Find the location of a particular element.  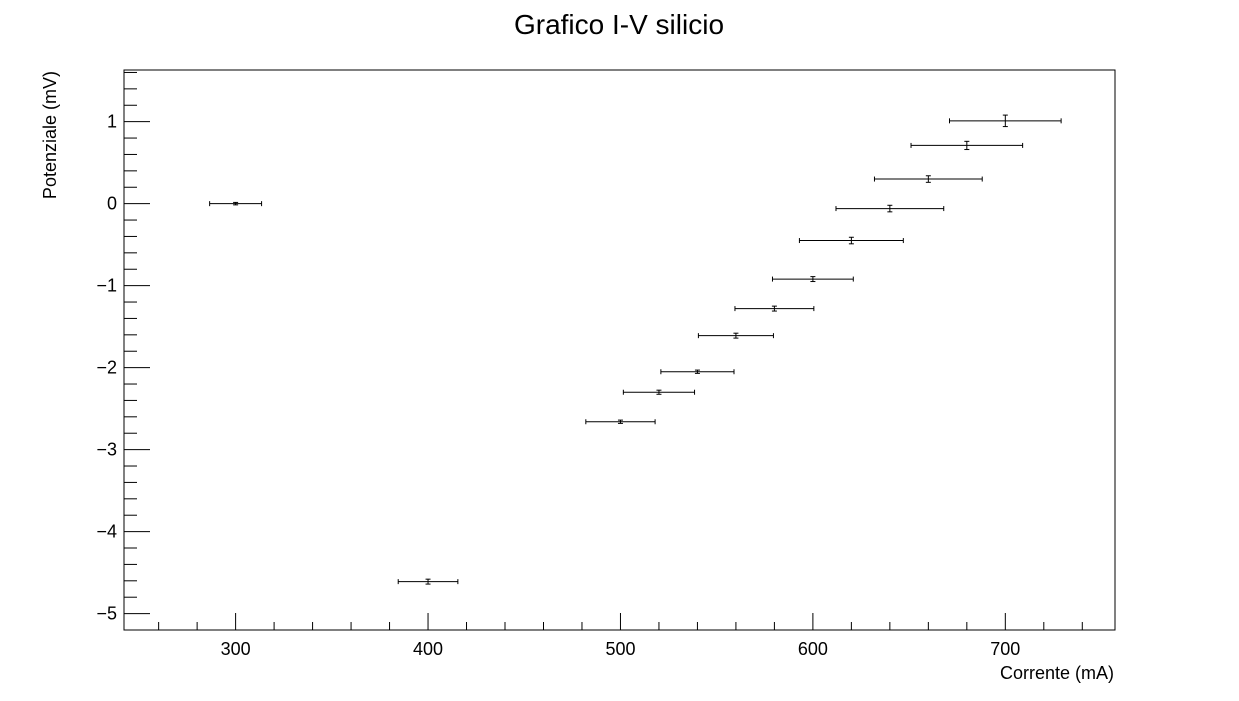

x-tick-label: 500 is located at coordinates (620, 649).